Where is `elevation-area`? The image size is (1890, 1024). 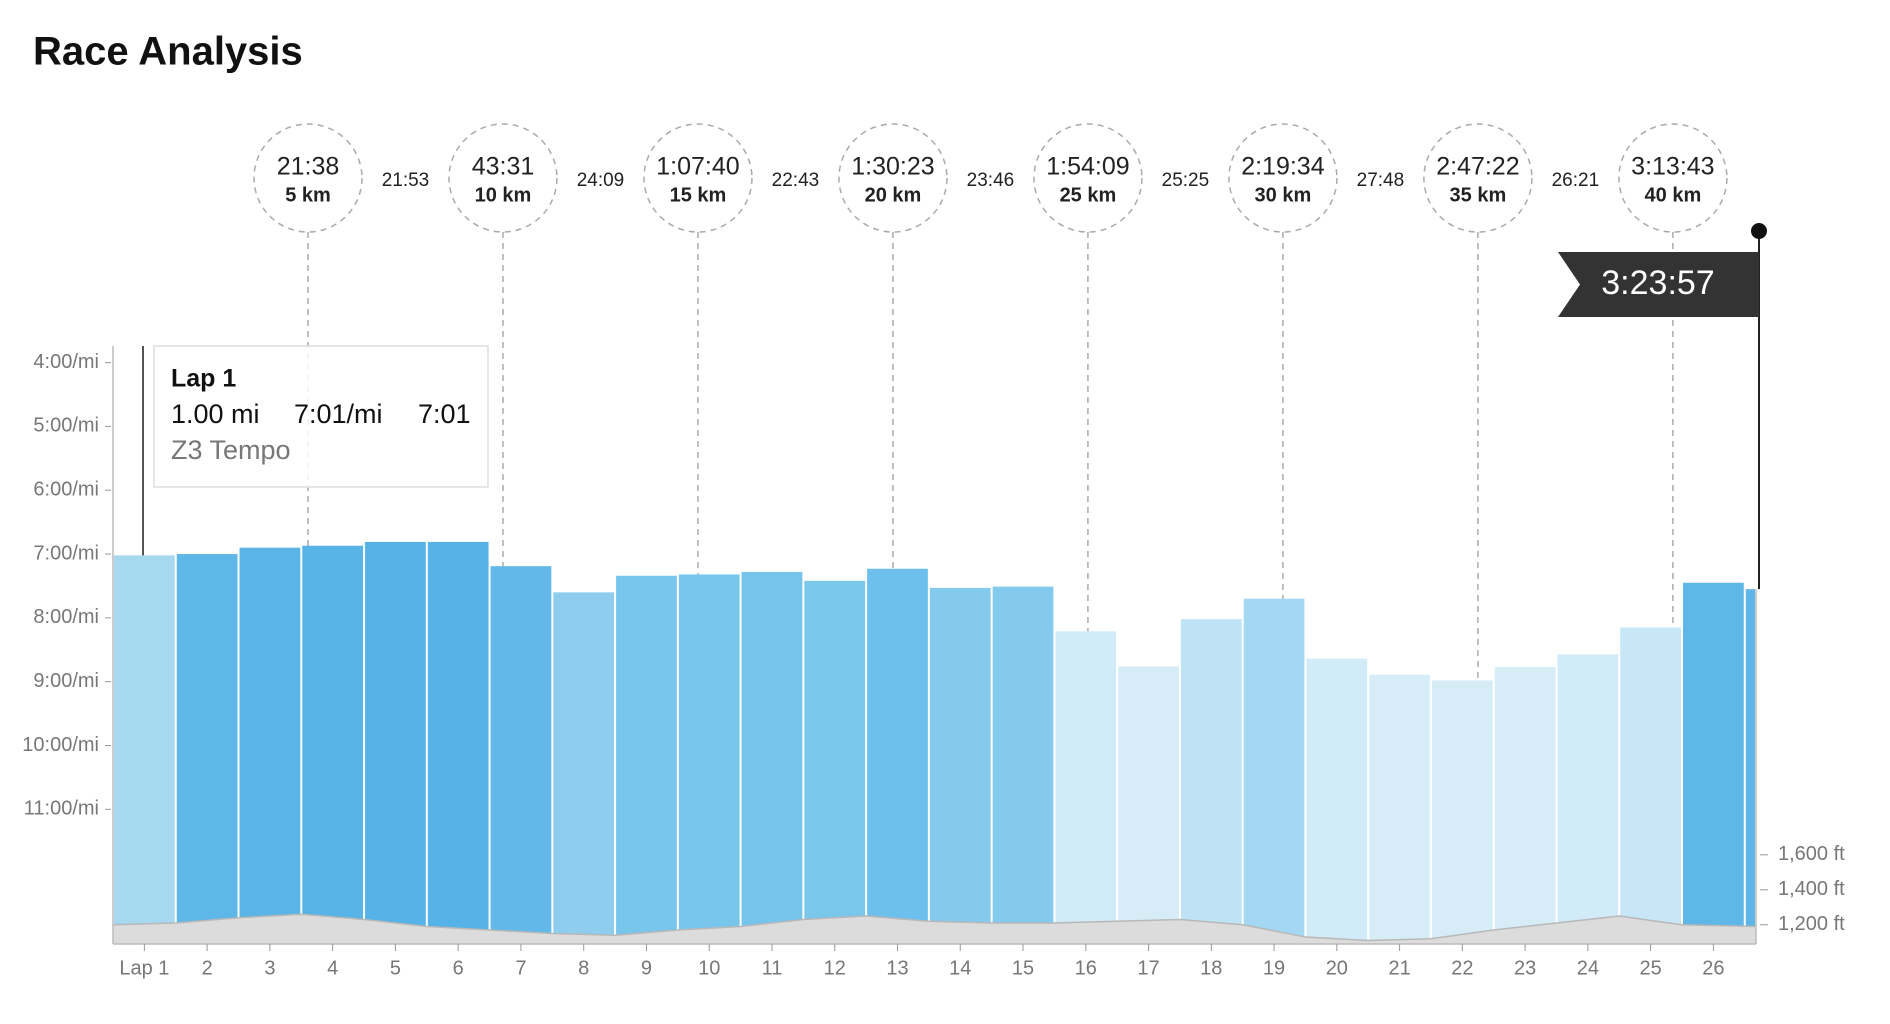 elevation-area is located at coordinates (934, 929).